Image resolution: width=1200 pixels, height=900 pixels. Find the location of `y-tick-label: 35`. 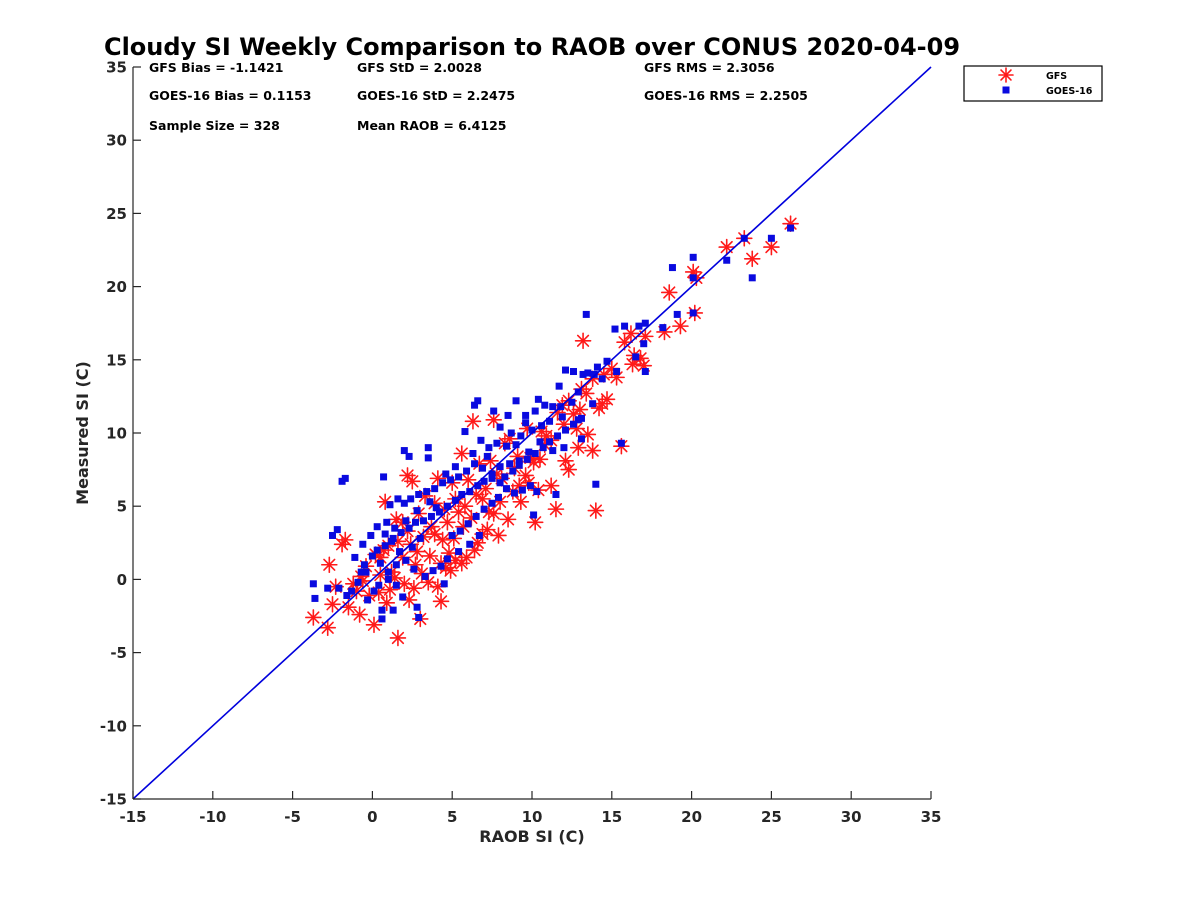

y-tick-label: 35 is located at coordinates (116, 68).